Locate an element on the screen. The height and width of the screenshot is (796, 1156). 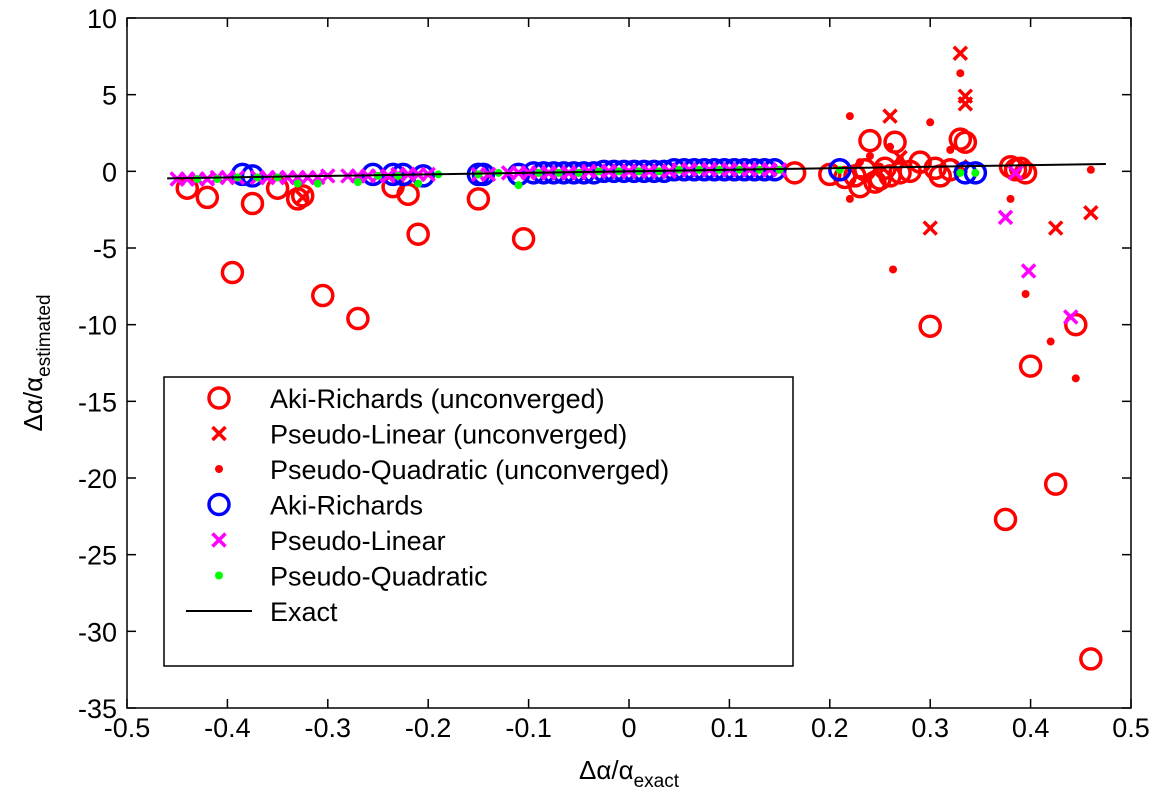
legend-label-aki-richards: Aki-Richards is located at coordinates (346, 506).